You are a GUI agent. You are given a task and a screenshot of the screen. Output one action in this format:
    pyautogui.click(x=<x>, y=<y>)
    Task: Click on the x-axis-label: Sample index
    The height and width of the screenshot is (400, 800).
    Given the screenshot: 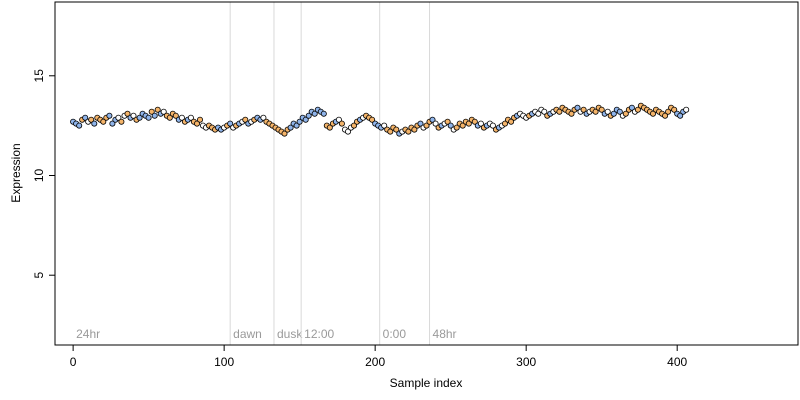 What is the action you would take?
    pyautogui.click(x=426, y=383)
    